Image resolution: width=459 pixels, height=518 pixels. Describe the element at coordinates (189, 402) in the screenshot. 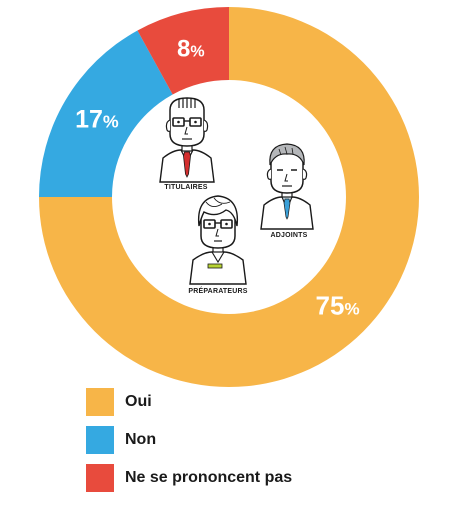

I see `legend-item-oui: Oui` at that location.